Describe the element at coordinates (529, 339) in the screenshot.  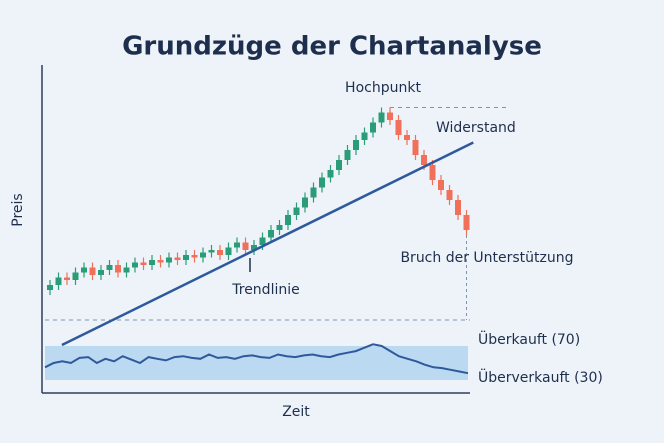
I see `overbought-label: Überkauft (70)` at that location.